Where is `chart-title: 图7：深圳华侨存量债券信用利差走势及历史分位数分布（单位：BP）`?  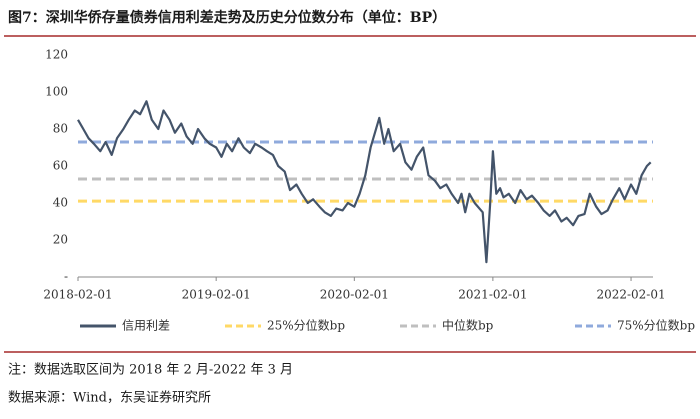 chart-title: 图7：深圳华侨存量债券信用利差走势及历史分位数分布（单位：BP） is located at coordinates (227, 17).